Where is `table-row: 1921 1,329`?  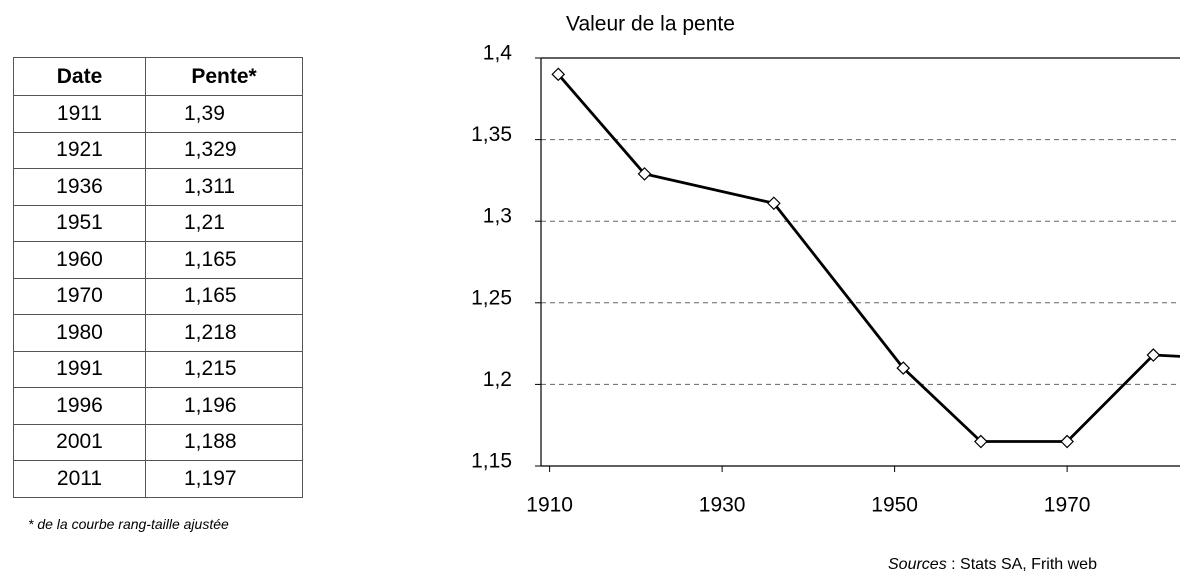
table-row: 1921 1,329 is located at coordinates (158, 150).